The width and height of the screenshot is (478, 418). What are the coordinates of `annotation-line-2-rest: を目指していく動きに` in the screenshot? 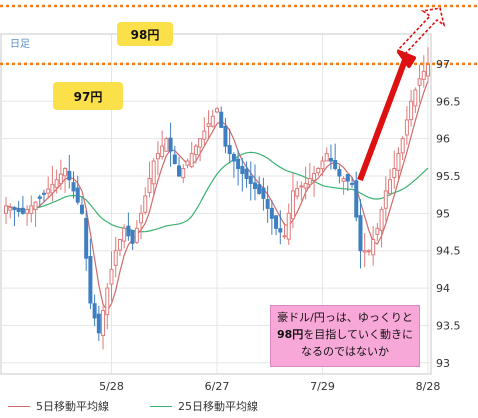 It's located at (358, 334).